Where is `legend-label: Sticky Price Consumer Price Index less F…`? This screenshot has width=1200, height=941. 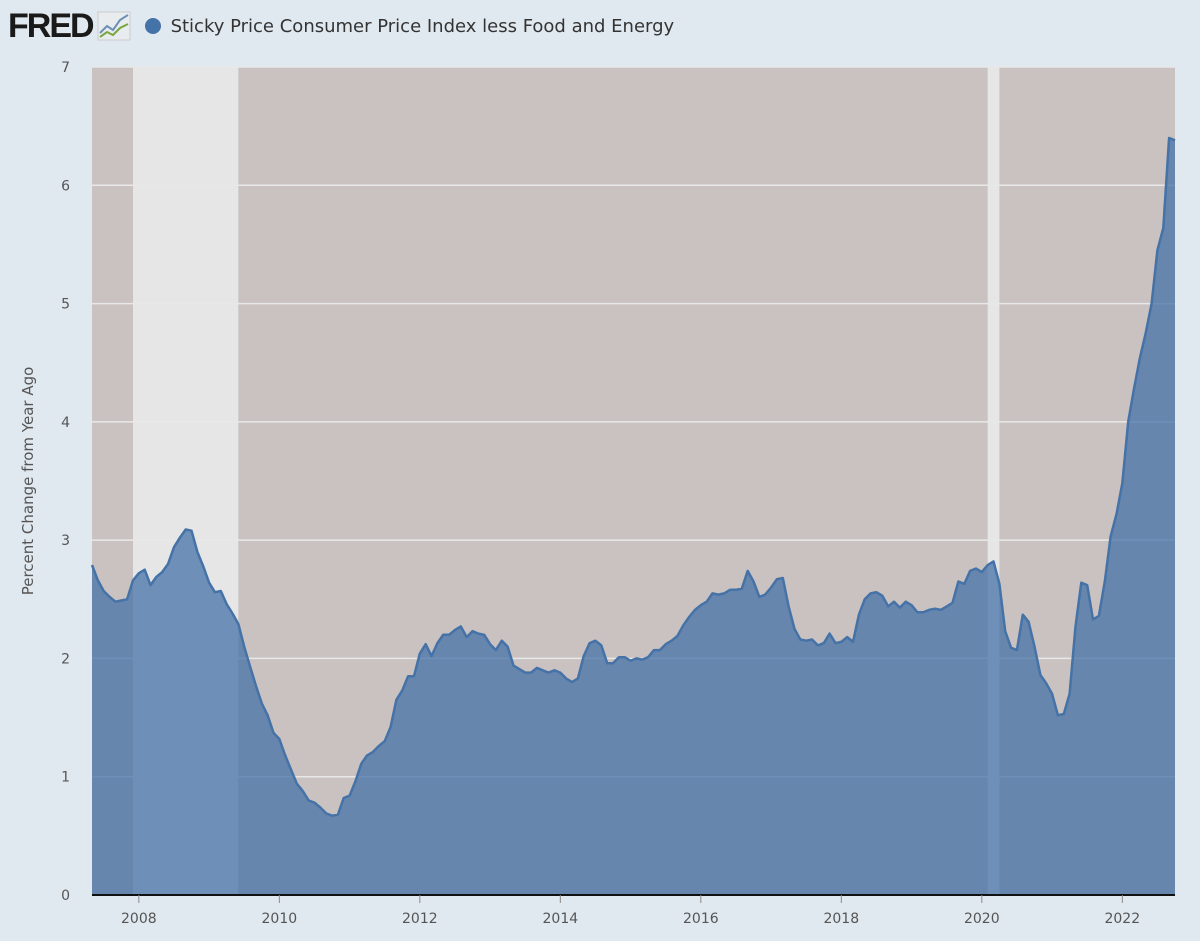
legend-label: Sticky Price Consumer Price Index less F… is located at coordinates (422, 26).